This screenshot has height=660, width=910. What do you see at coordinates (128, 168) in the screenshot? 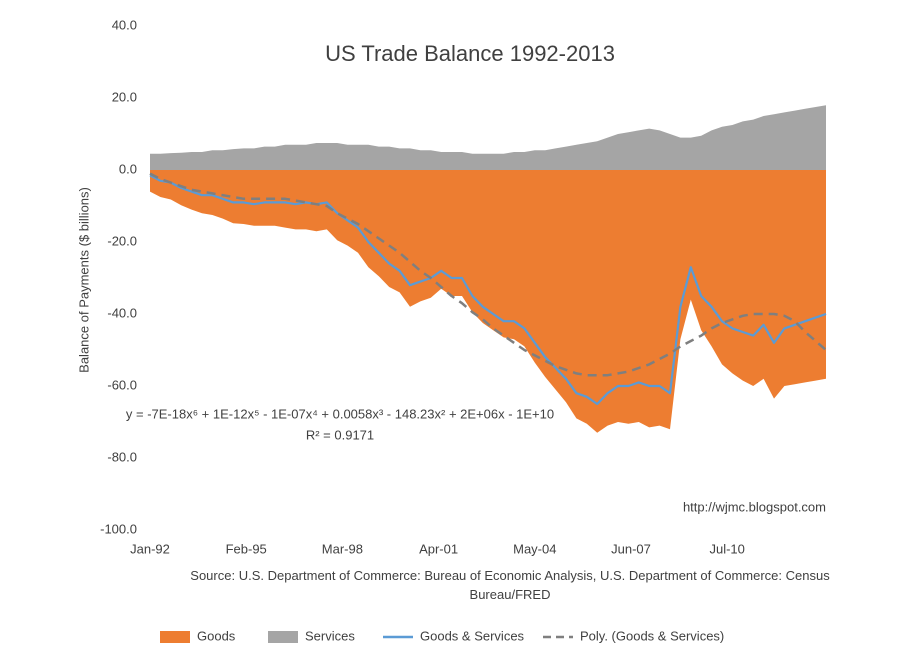
I see `y-tick-label: 0.0` at bounding box center [128, 168].